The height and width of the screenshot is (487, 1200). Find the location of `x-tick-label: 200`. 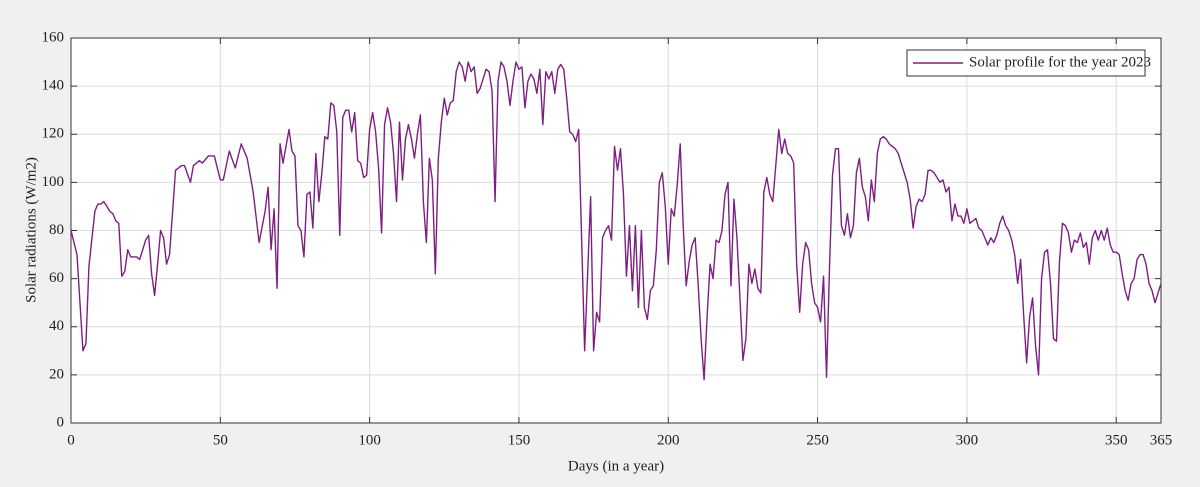

x-tick-label: 200 is located at coordinates (668, 440).